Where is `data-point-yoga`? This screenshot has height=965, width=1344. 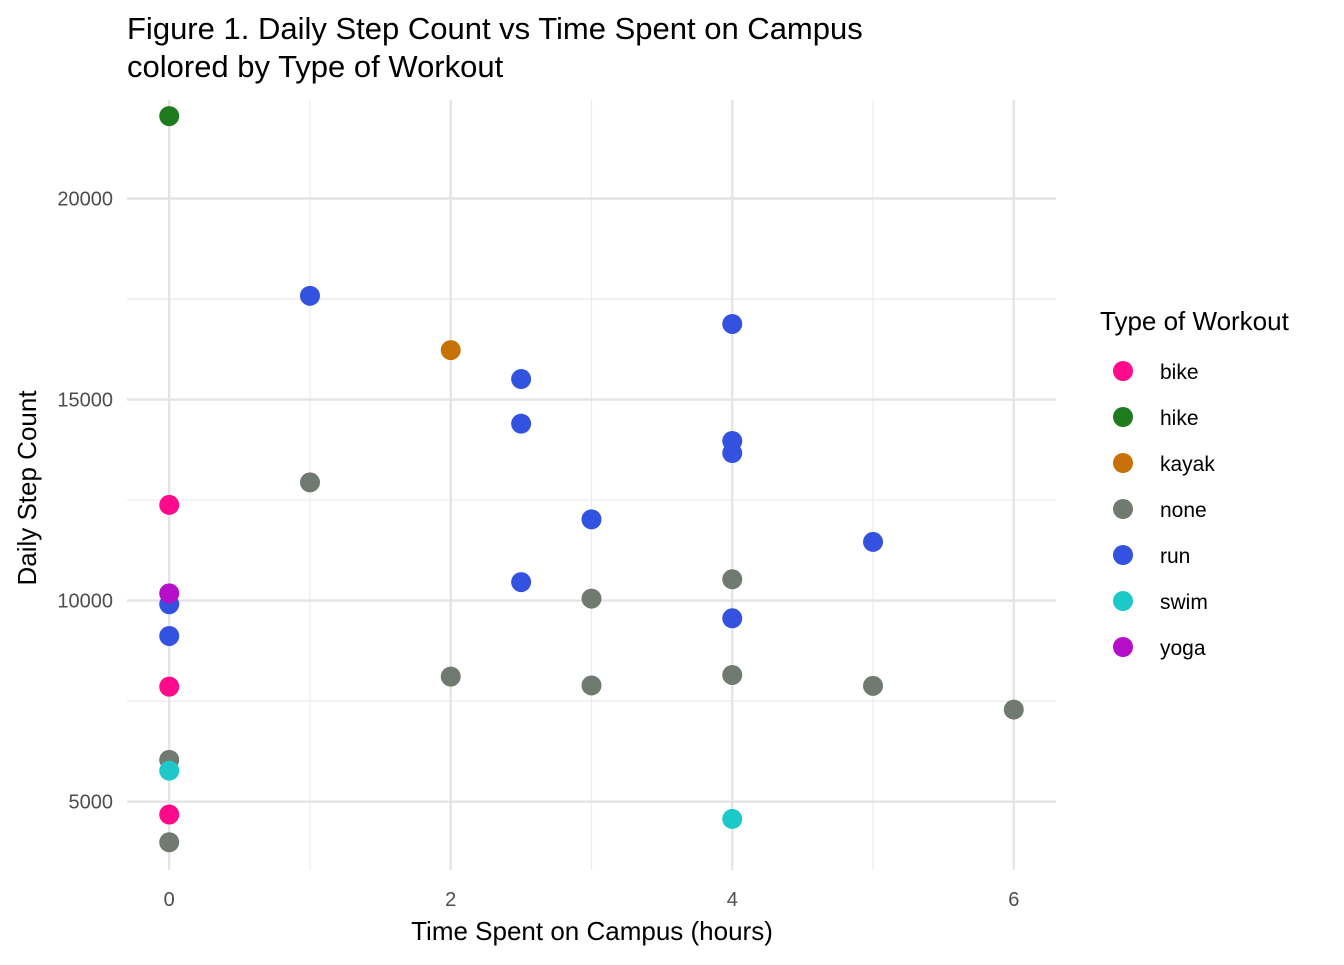
data-point-yoga is located at coordinates (169, 593).